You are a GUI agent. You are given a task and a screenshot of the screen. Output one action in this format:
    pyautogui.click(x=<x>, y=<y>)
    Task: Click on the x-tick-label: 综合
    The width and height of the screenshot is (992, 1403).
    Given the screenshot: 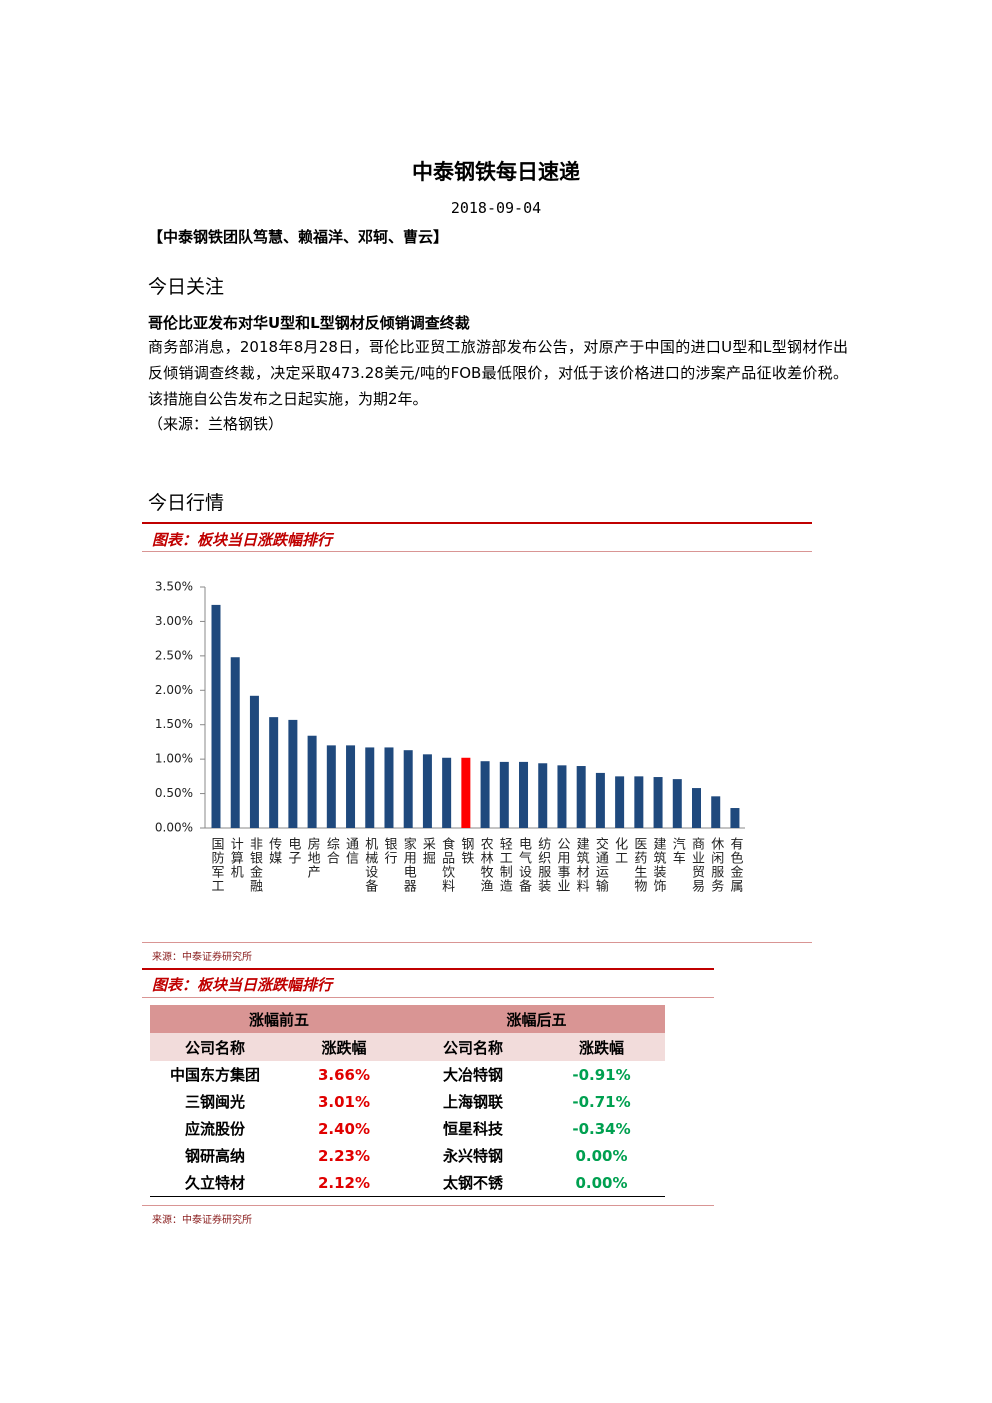 What is the action you would take?
    pyautogui.click(x=332, y=851)
    